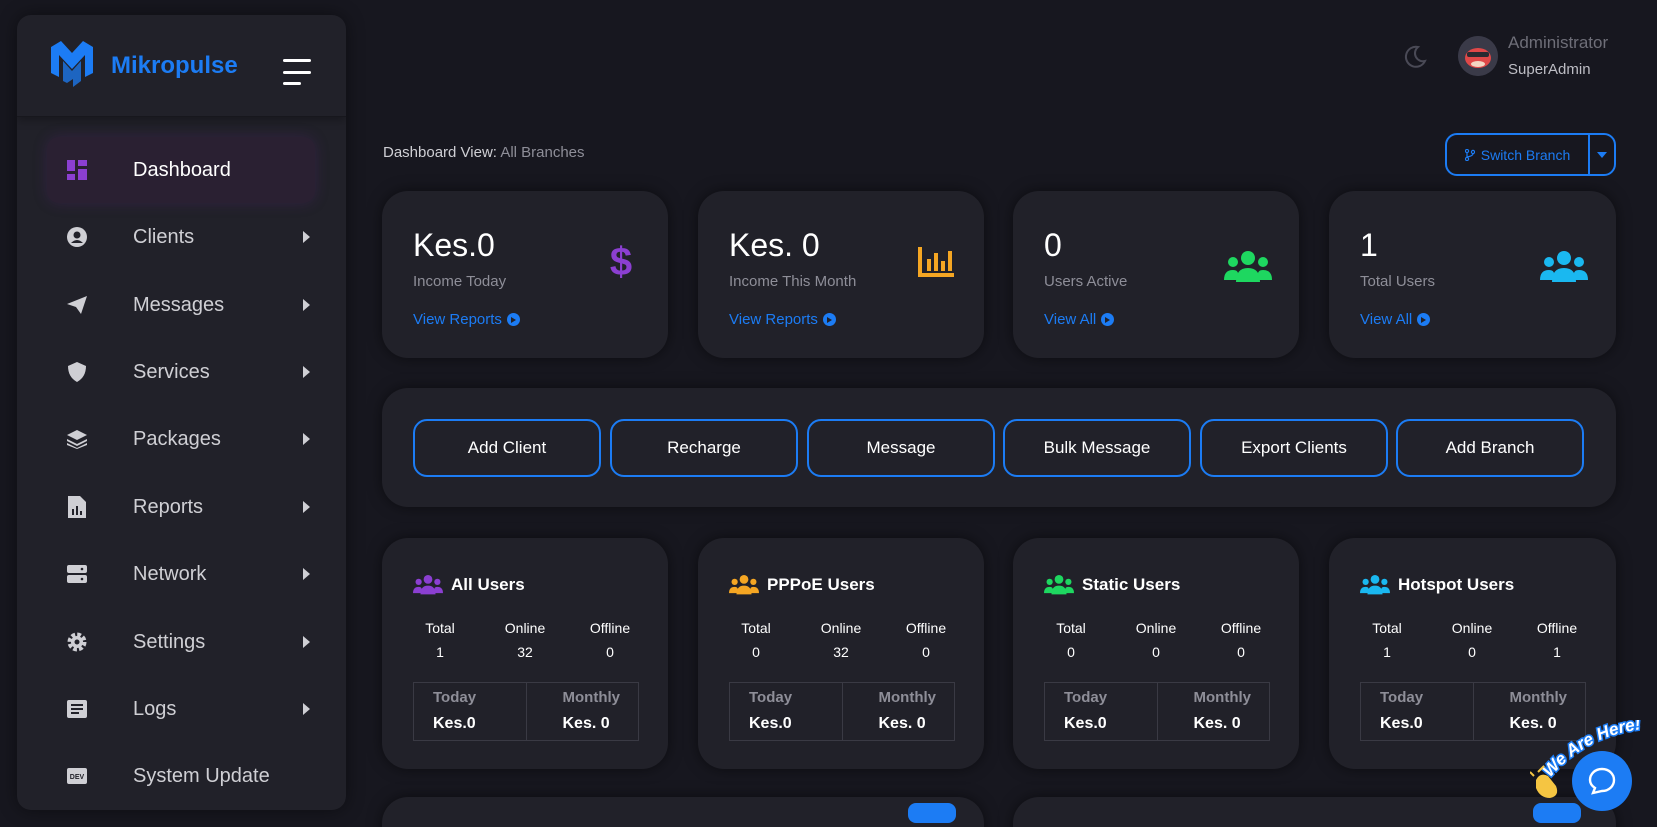 This screenshot has height=827, width=1657. I want to click on switch-branch-label: Switch Branch, so click(1525, 154).